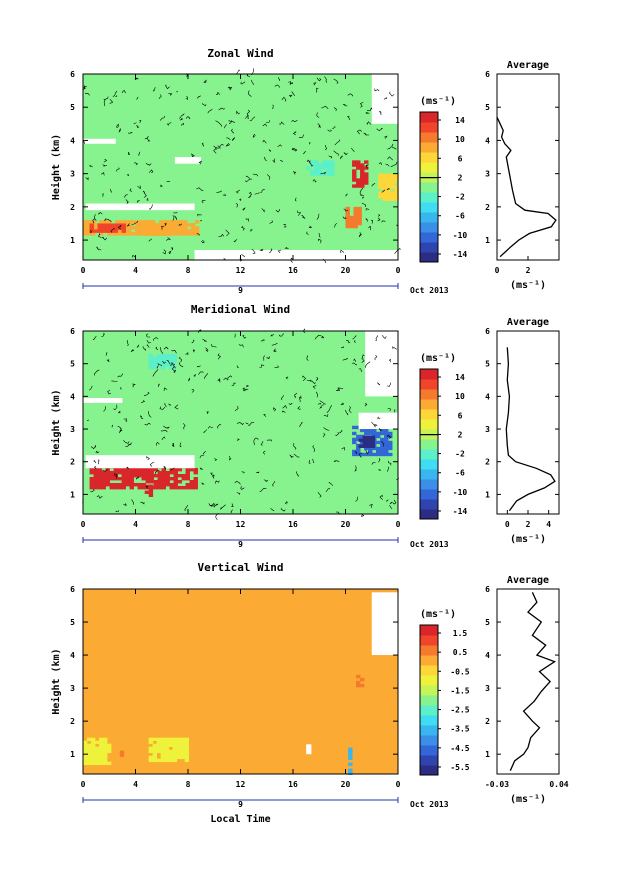 This screenshot has width=618, height=873. I want to click on profile-y-tick-label: 4, so click(487, 140).